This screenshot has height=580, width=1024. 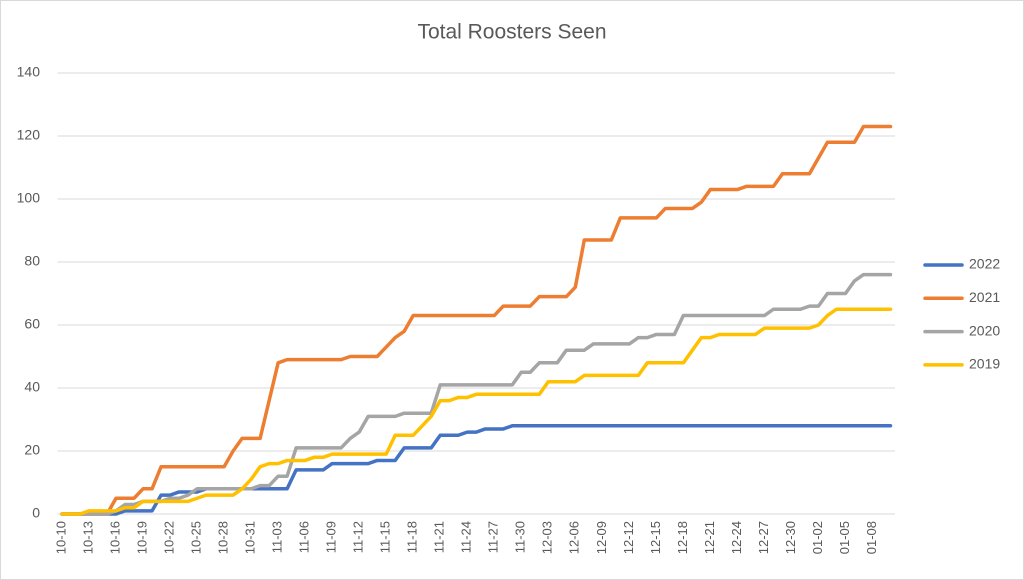 What do you see at coordinates (87, 537) in the screenshot?
I see `x-tick-label: 10-13` at bounding box center [87, 537].